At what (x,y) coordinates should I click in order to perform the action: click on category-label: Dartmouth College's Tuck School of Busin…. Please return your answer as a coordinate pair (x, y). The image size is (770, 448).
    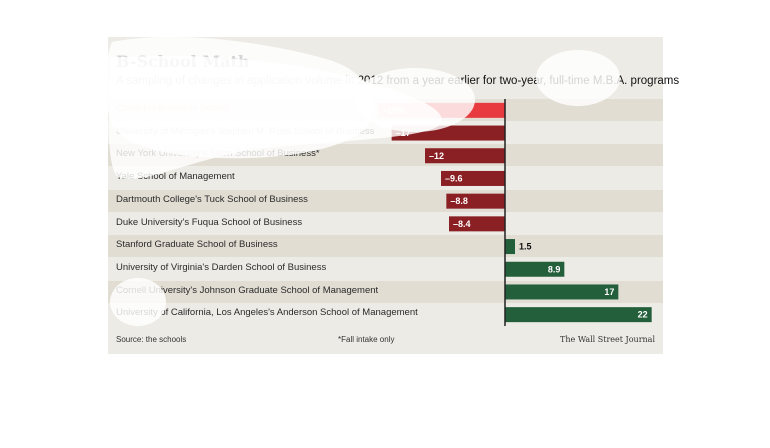
    Looking at the image, I should click on (212, 199).